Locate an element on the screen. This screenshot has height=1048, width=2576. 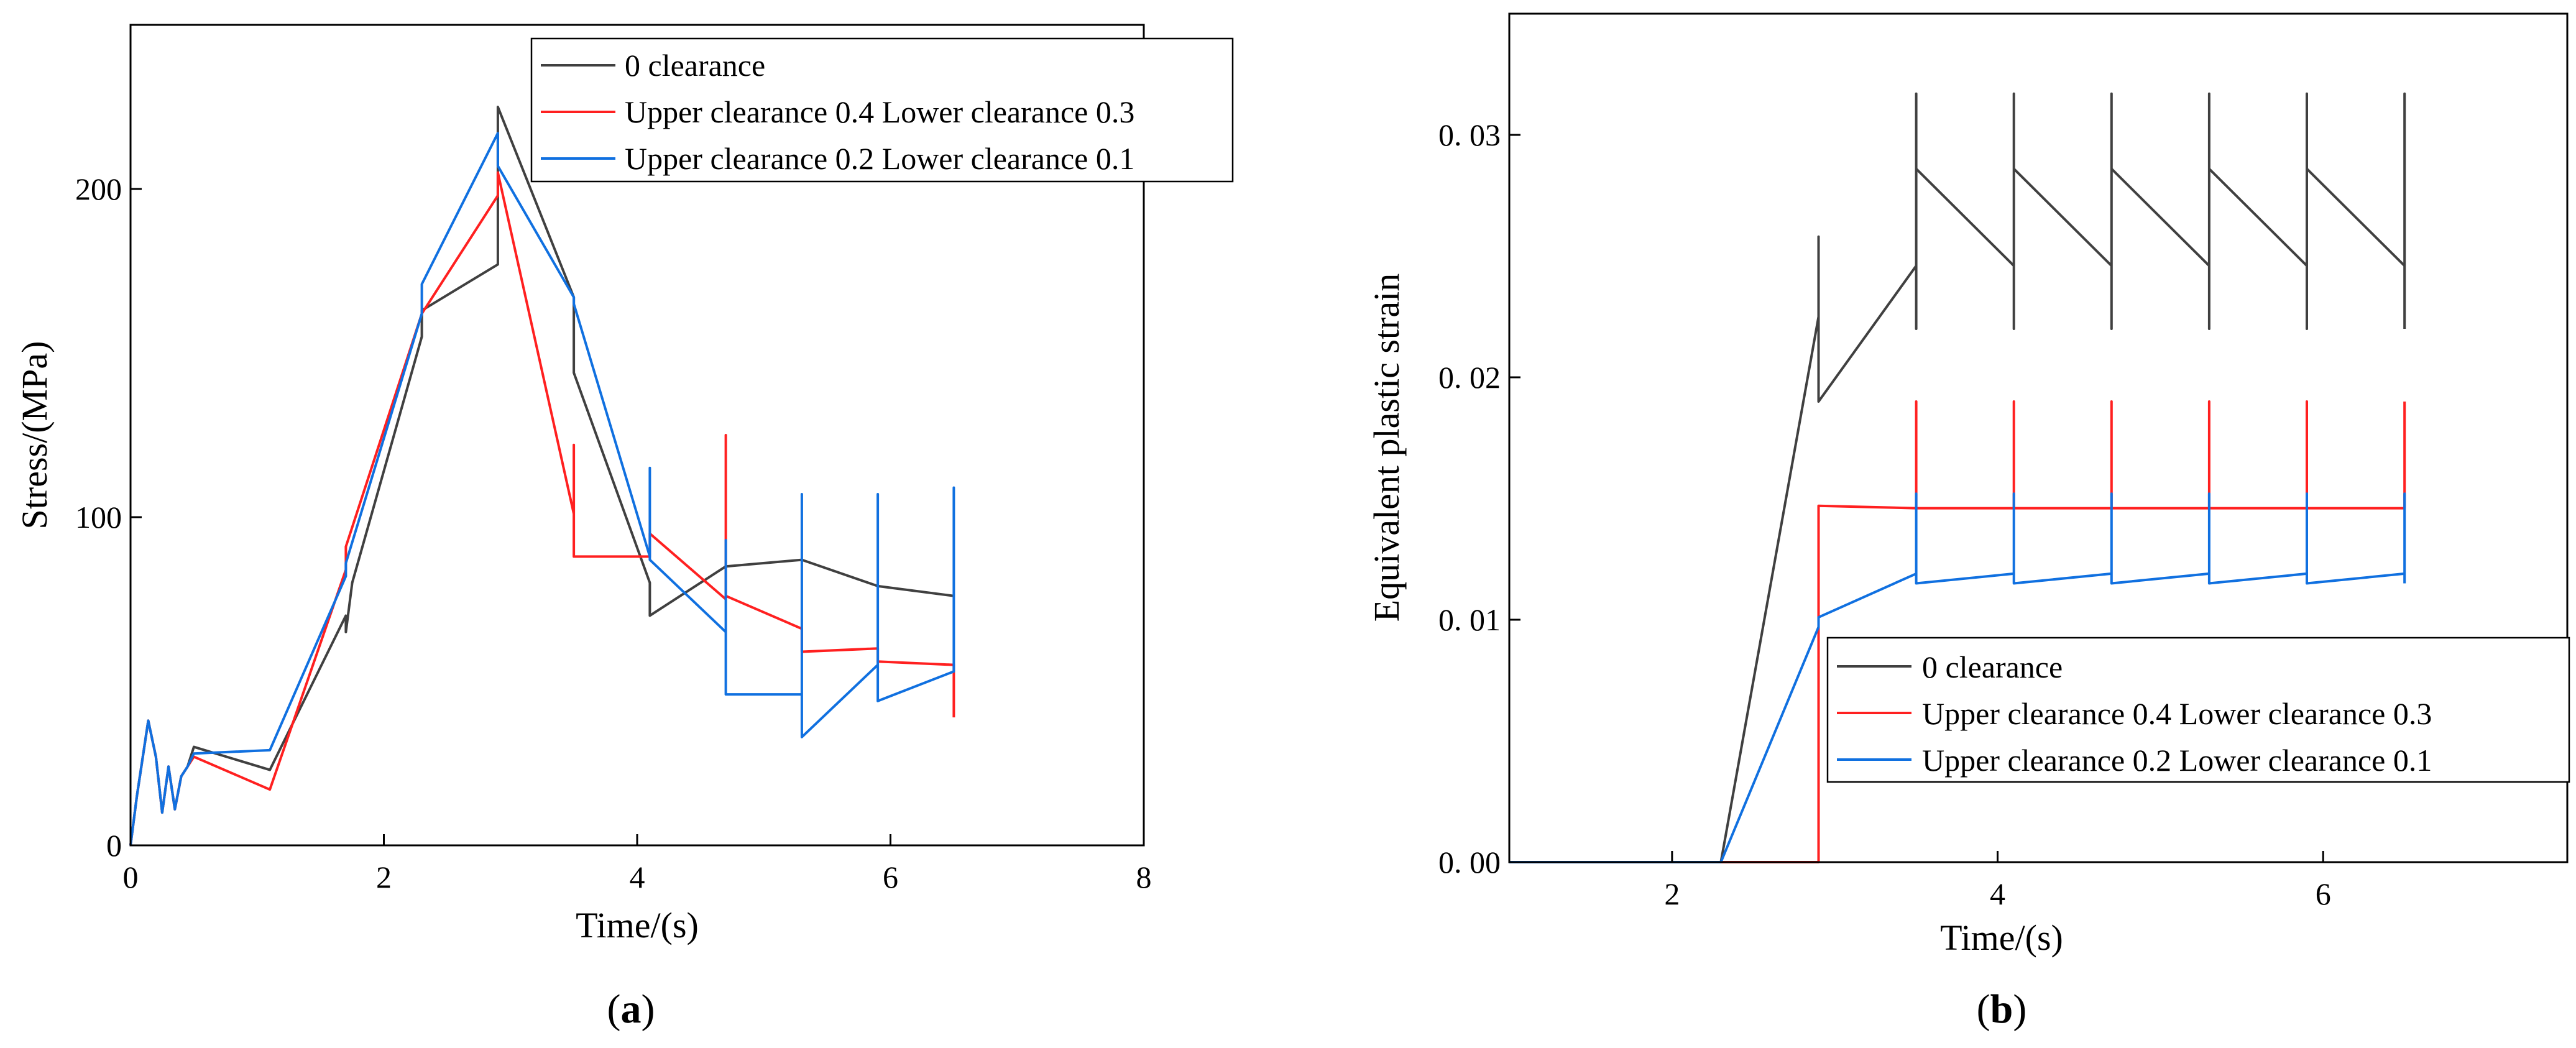
panel-b-y-tick-label-3: 0. 03 is located at coordinates (1469, 134).